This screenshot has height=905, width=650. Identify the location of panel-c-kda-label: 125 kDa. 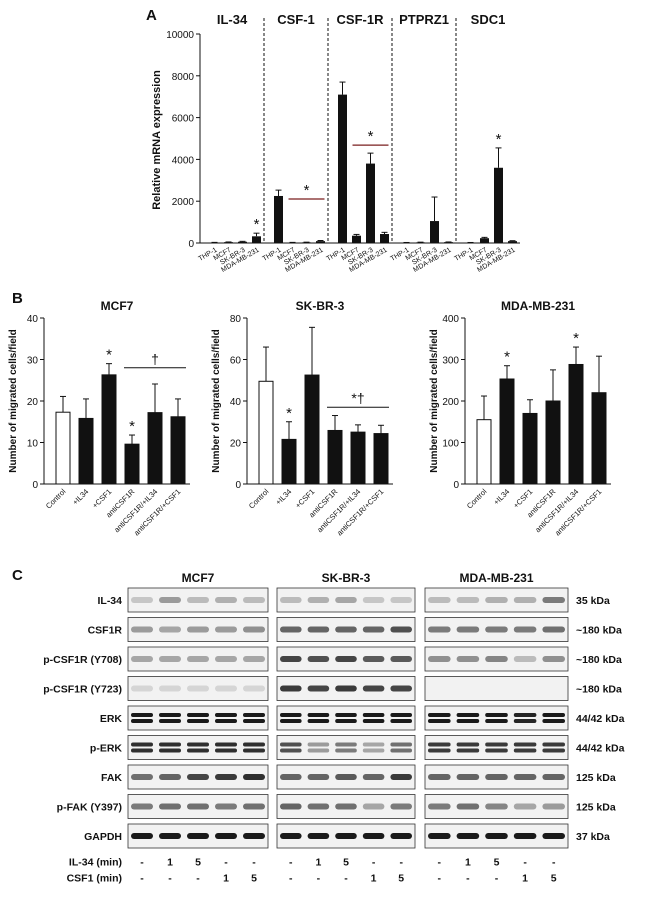
(596, 778).